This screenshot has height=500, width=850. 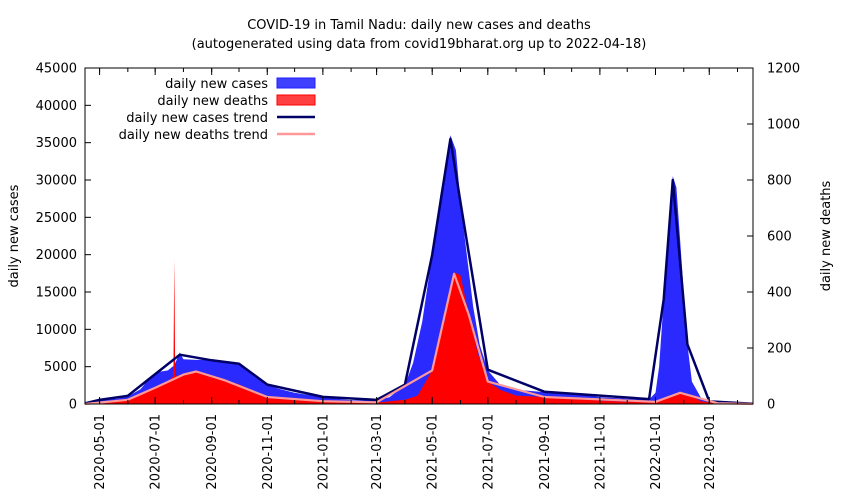 I want to click on y-axis-label: daily new cases, so click(x=14, y=235).